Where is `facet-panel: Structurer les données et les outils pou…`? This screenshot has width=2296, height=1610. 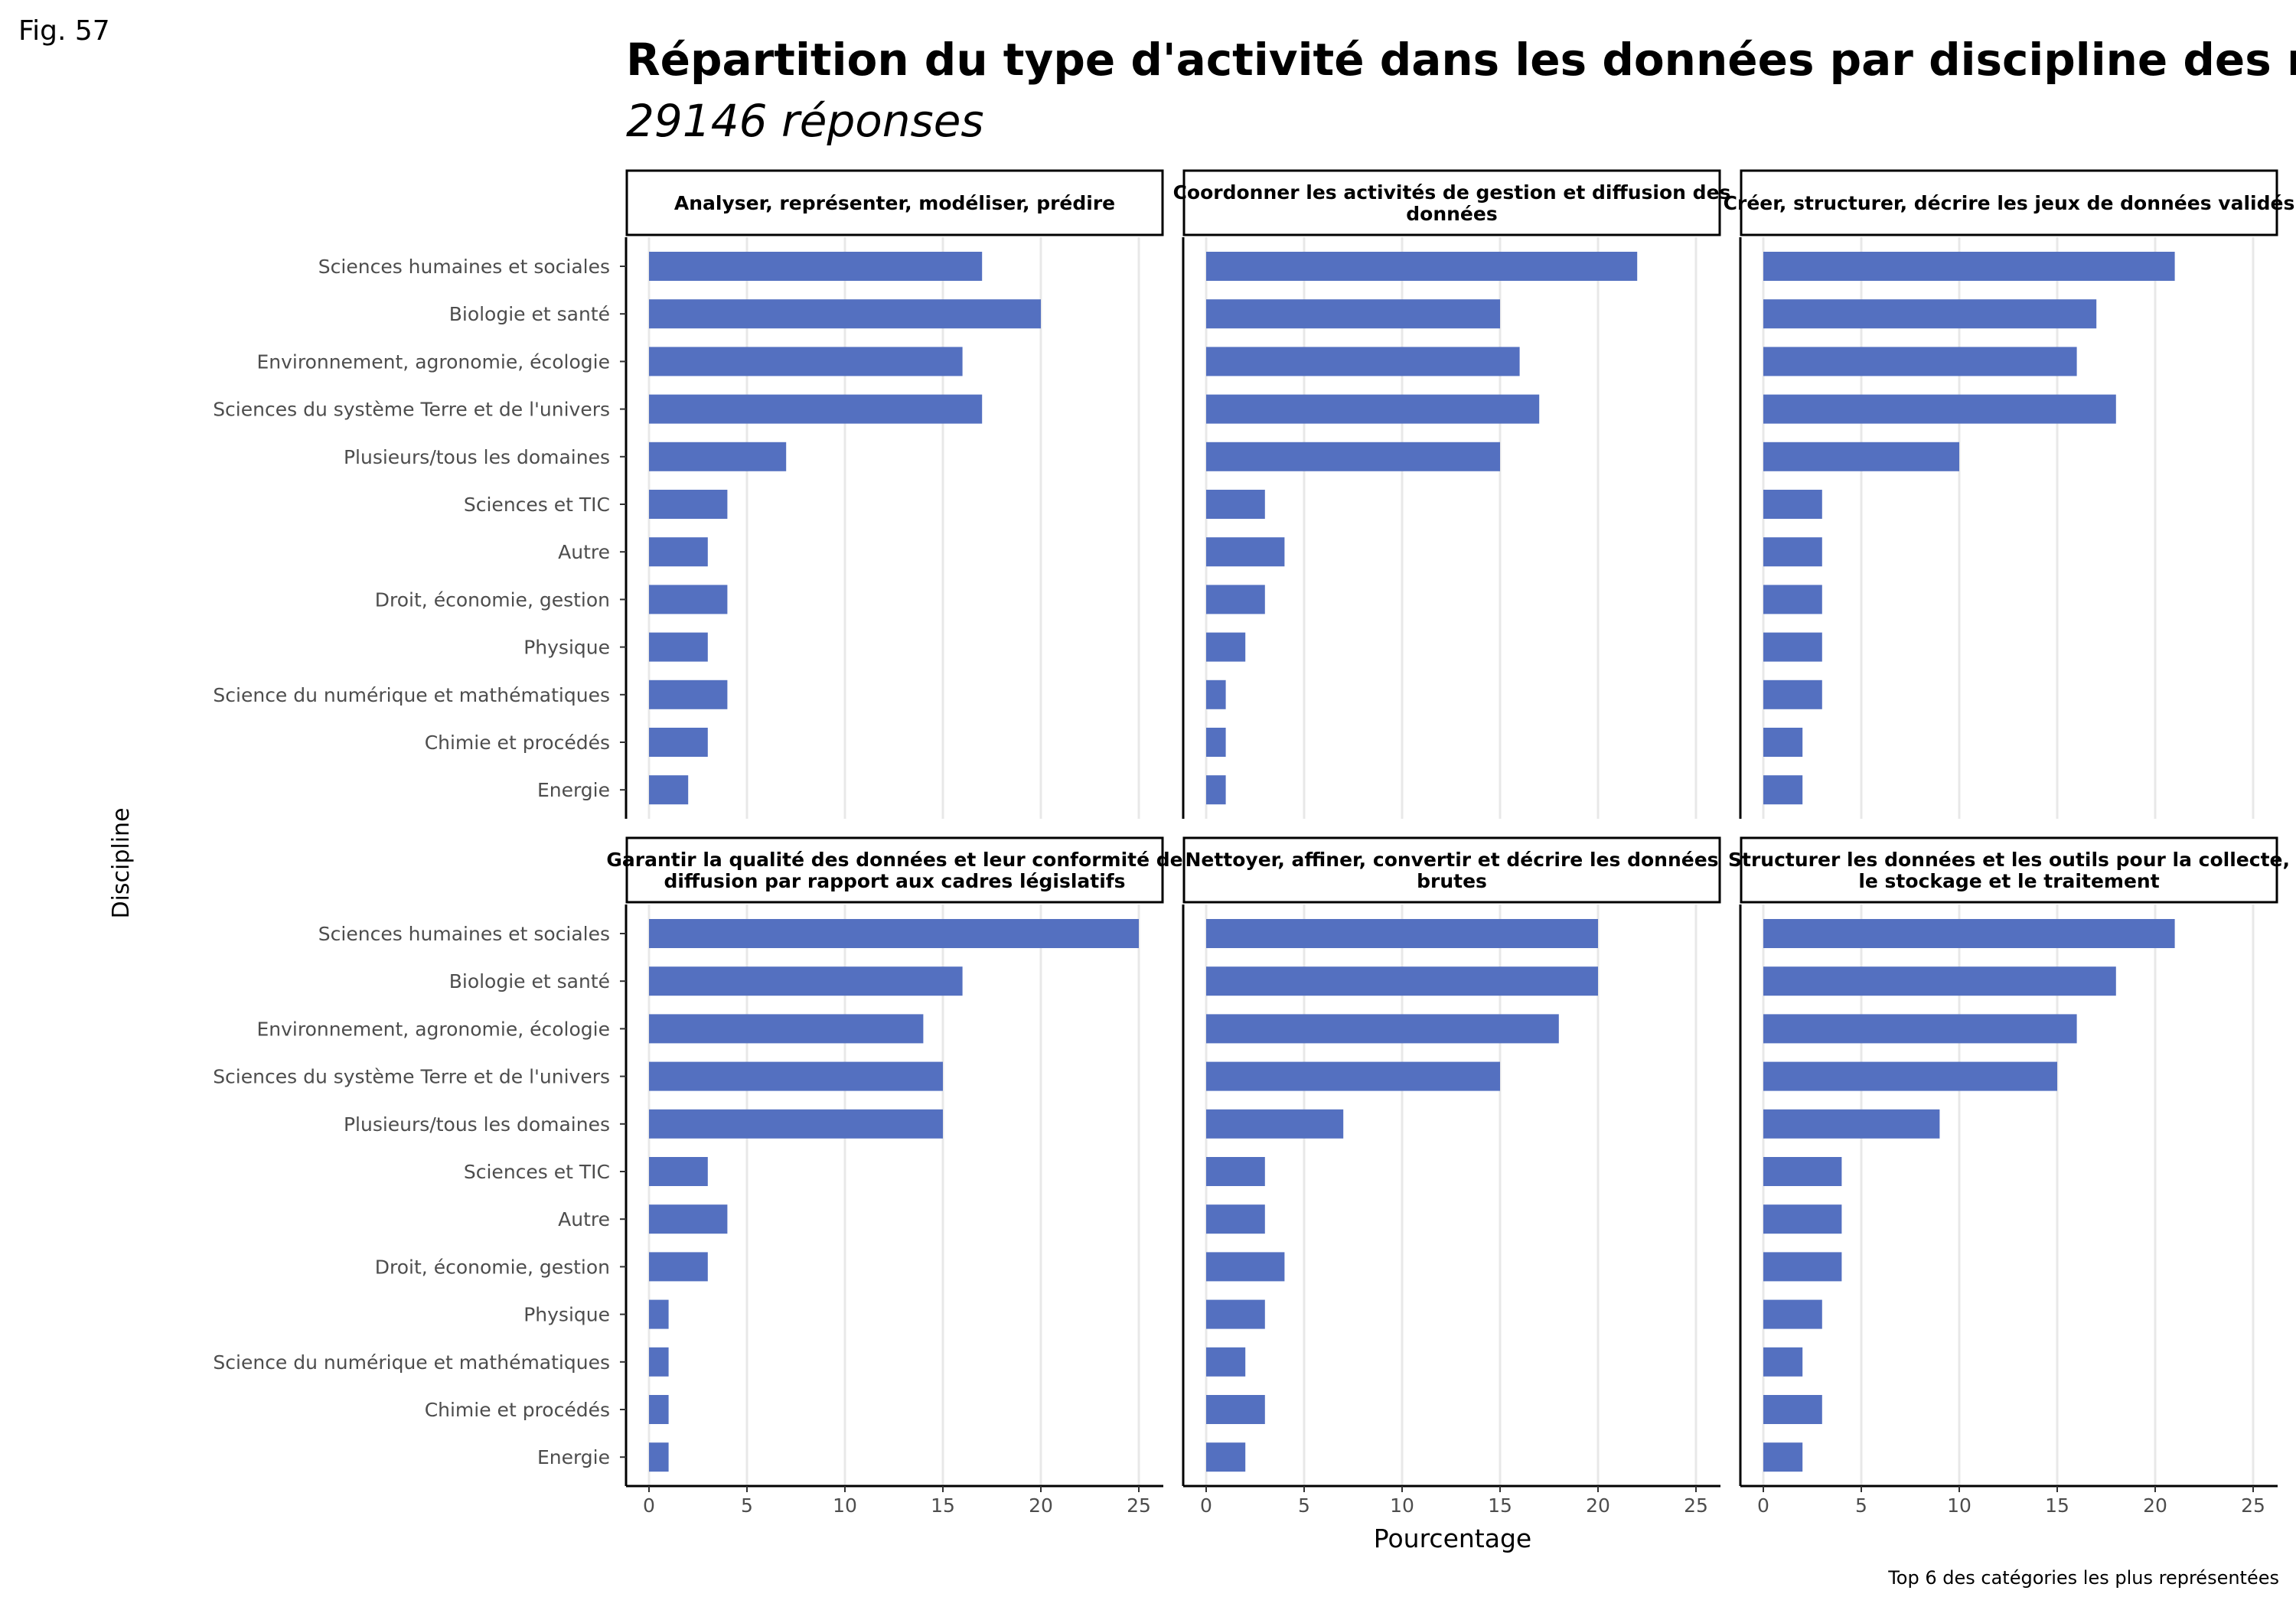 facet-panel: Structurer les données et les outils pou… is located at coordinates (2009, 1177).